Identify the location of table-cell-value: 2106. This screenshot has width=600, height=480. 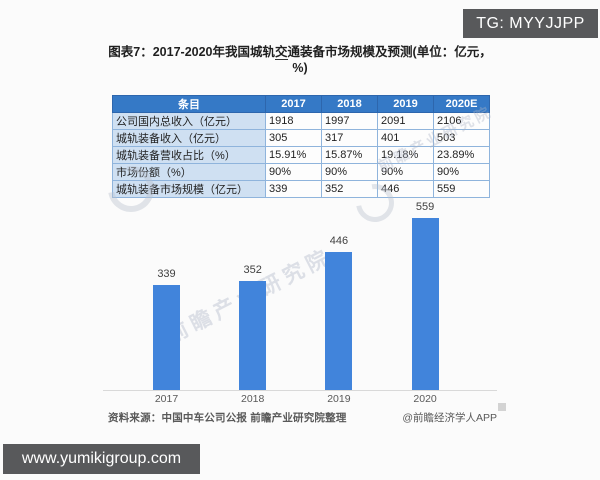
(461, 121).